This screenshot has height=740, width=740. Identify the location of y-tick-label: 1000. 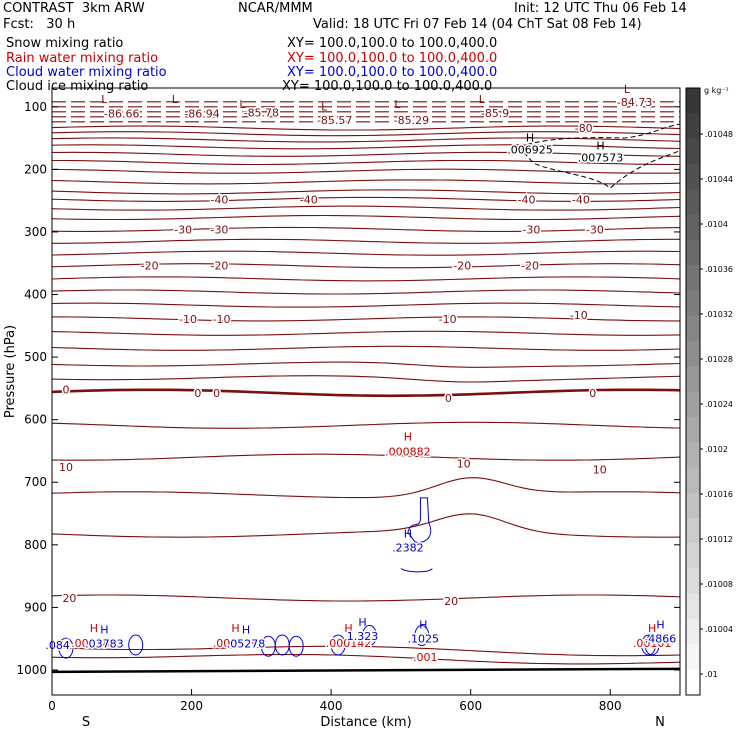
(31, 670).